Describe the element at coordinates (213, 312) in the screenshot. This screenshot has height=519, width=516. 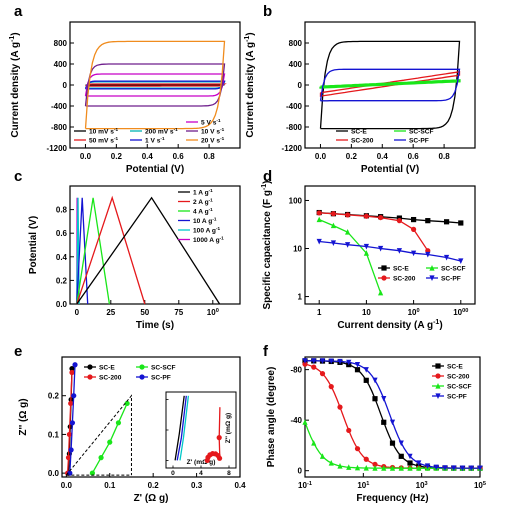
I see `x-tick-label: 10⁰` at that location.